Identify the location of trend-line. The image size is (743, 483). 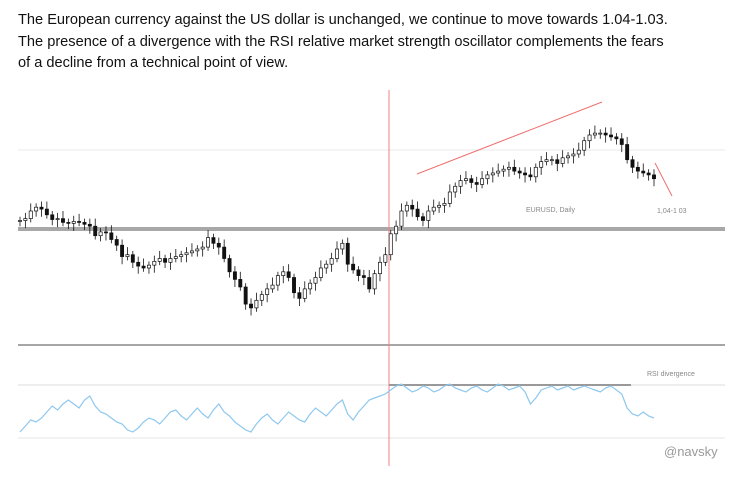
(509, 138).